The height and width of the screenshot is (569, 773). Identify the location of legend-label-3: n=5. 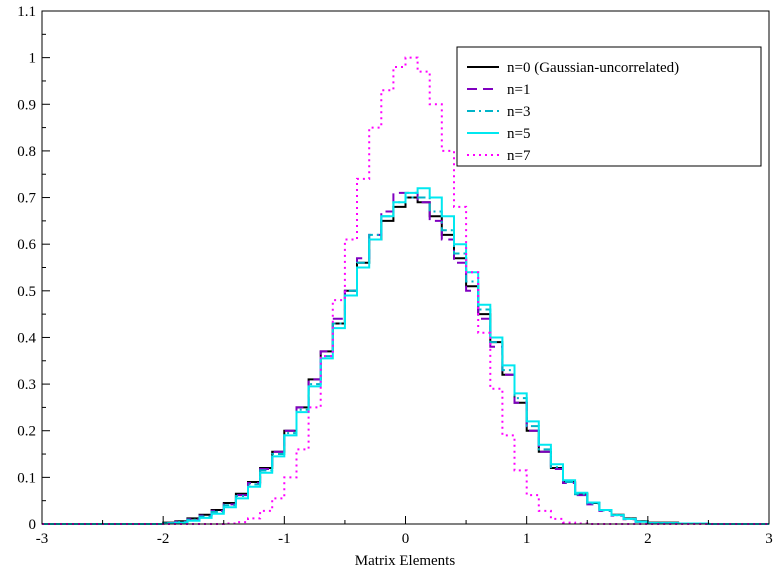
(518, 134).